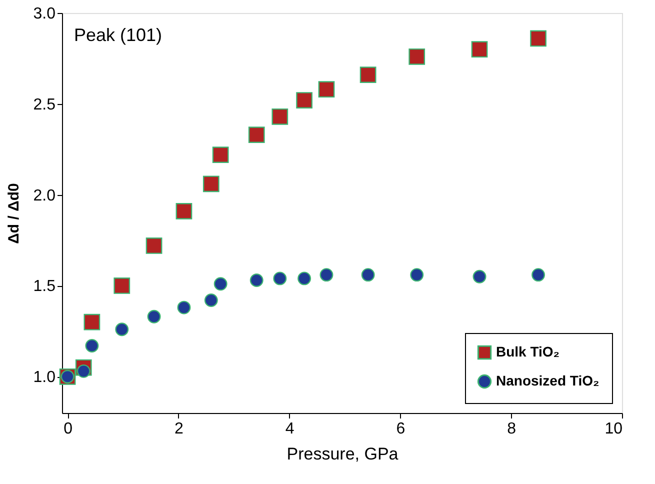  What do you see at coordinates (118, 35) in the screenshot?
I see `annotation: Peak (101)` at bounding box center [118, 35].